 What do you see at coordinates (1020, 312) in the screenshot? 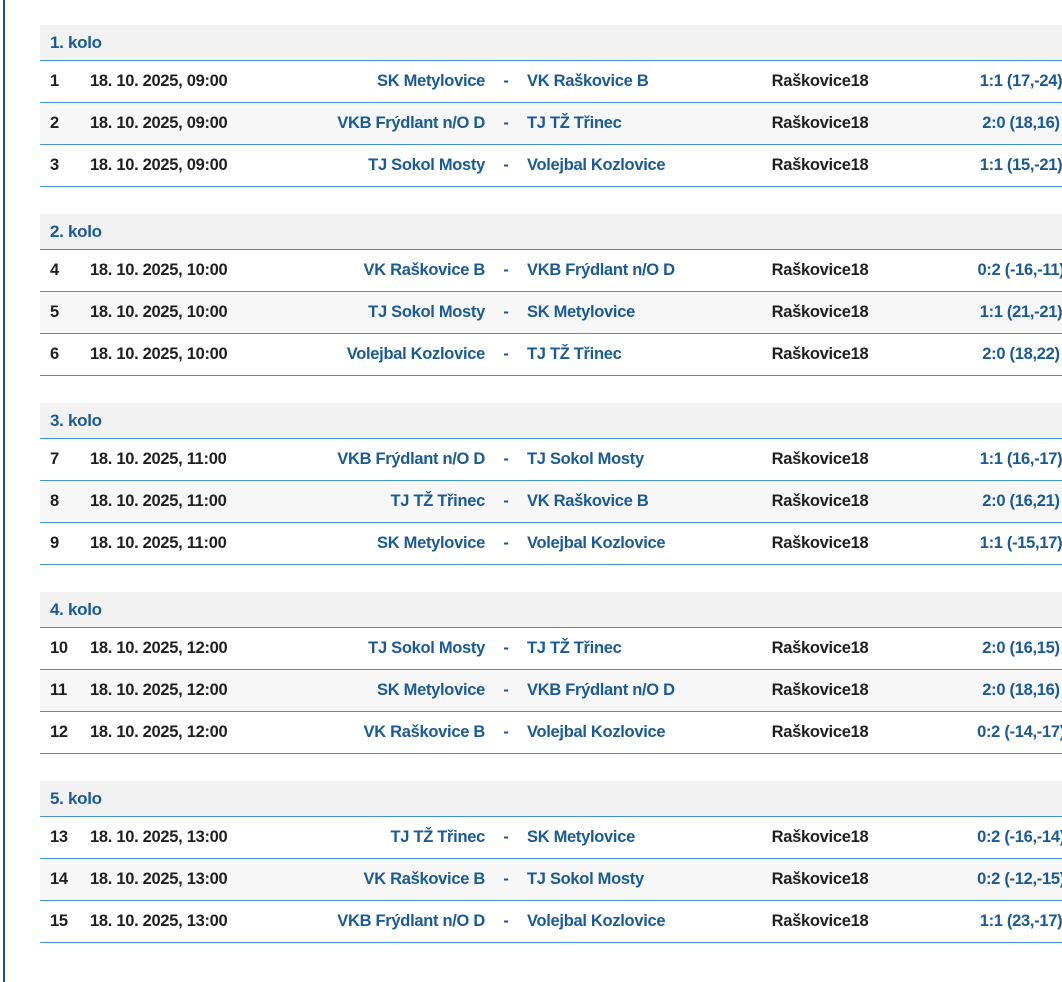
I see `match-score-link: 1:1 (21,-21)` at bounding box center [1020, 312].